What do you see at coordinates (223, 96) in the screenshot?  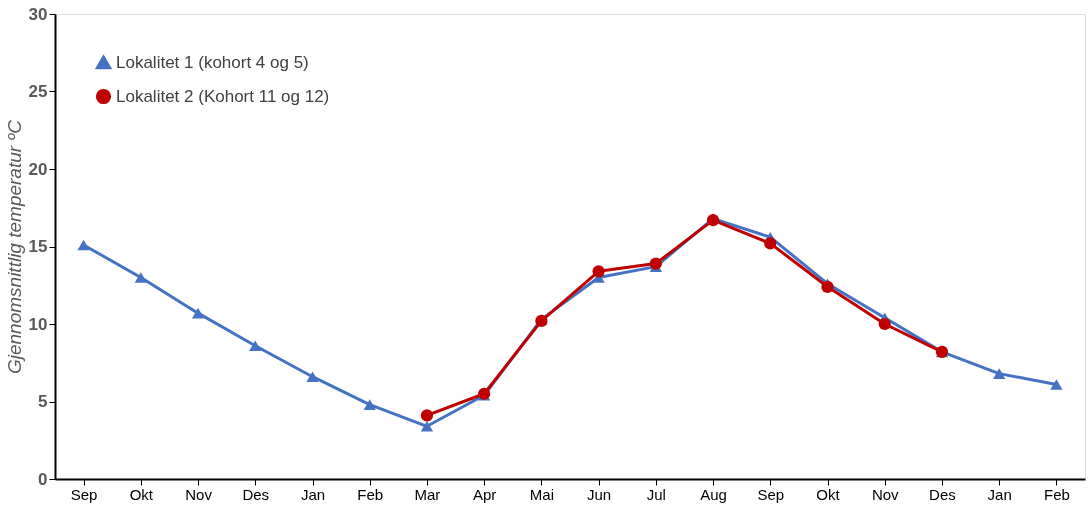 I see `legend-label: Lokalitet 2 (Kohort 11 og 12)` at bounding box center [223, 96].